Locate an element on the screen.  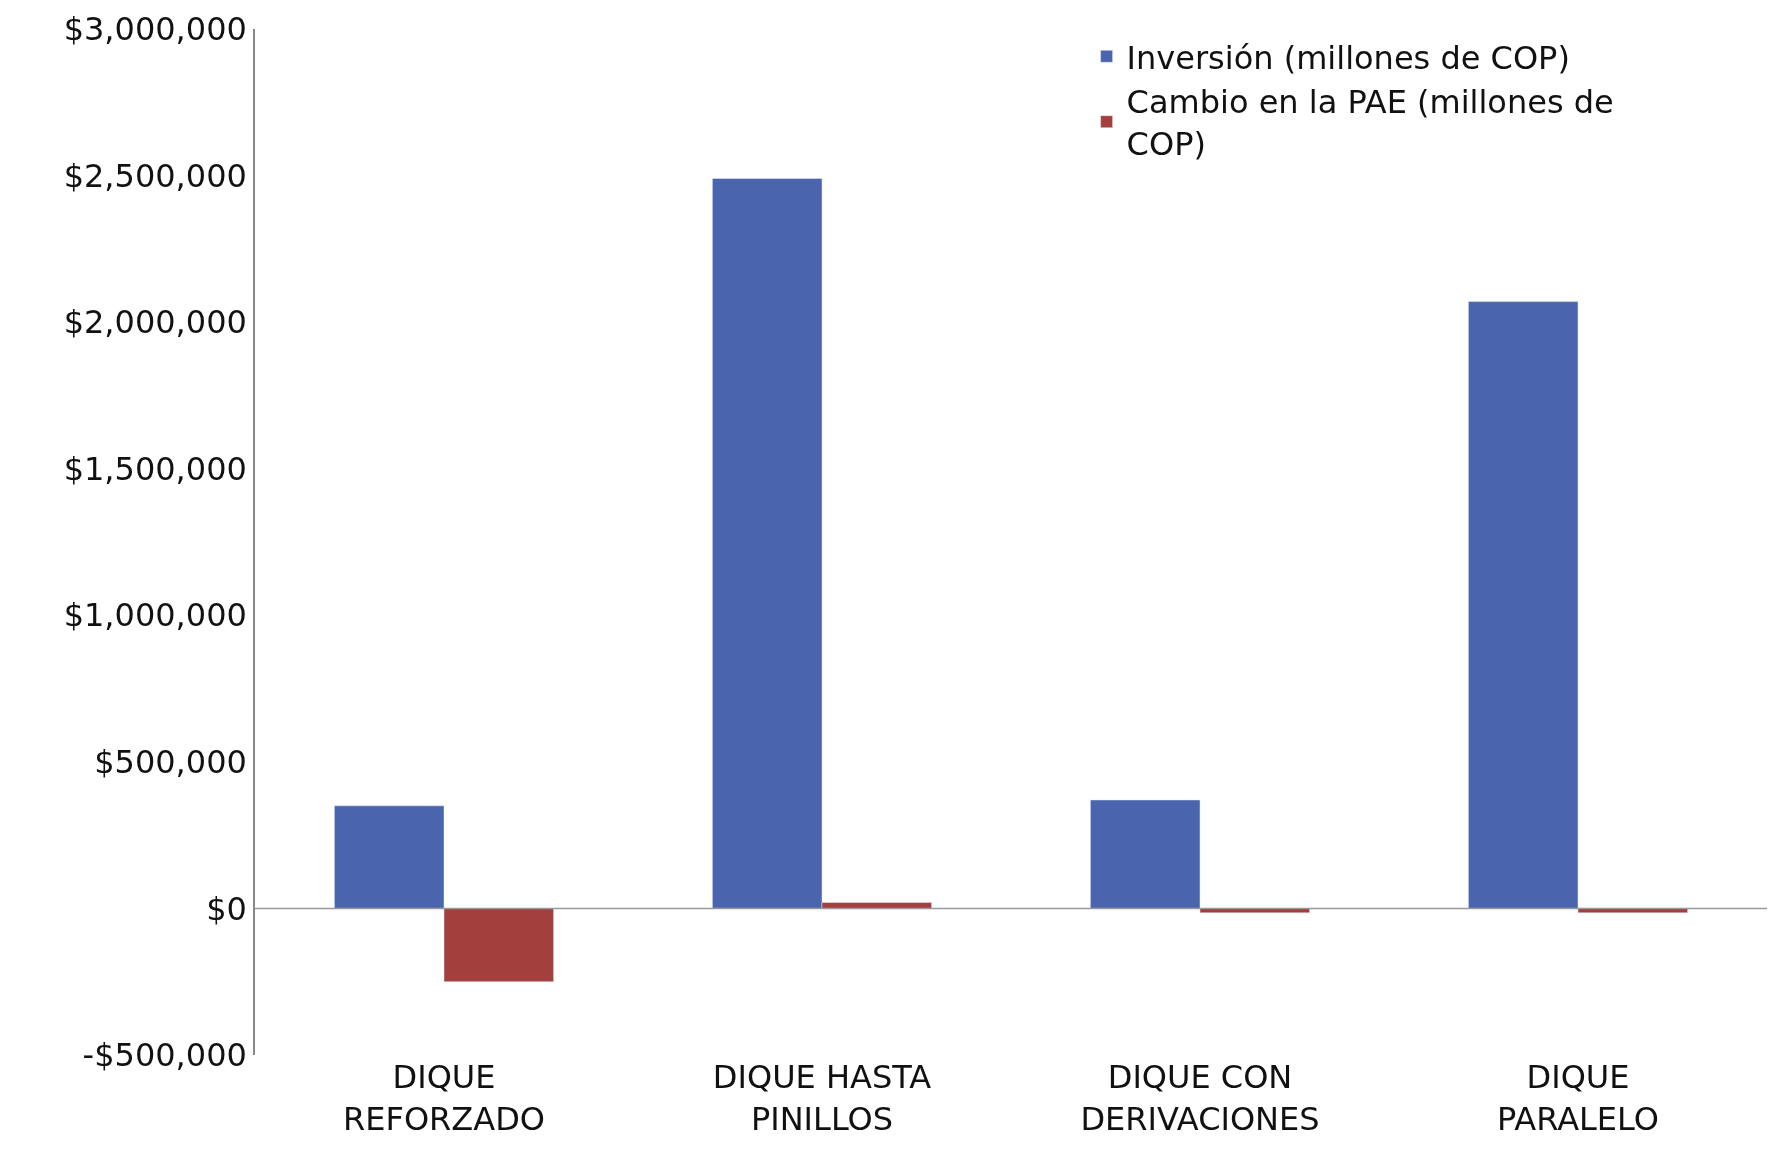
y-tick-label: $0 is located at coordinates (226, 908).